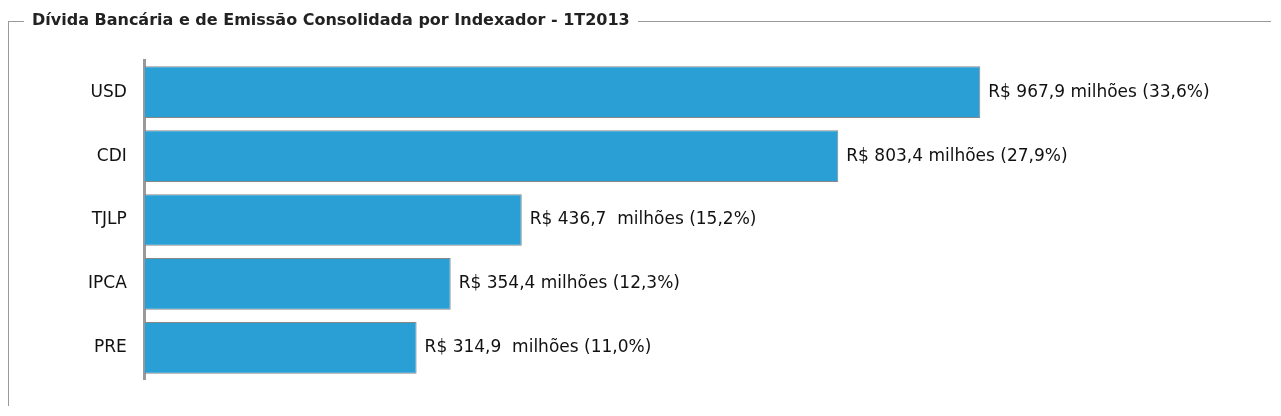  What do you see at coordinates (1099, 90) in the screenshot?
I see `data-label: R$ 967,9 milhões (33,6%)` at bounding box center [1099, 90].